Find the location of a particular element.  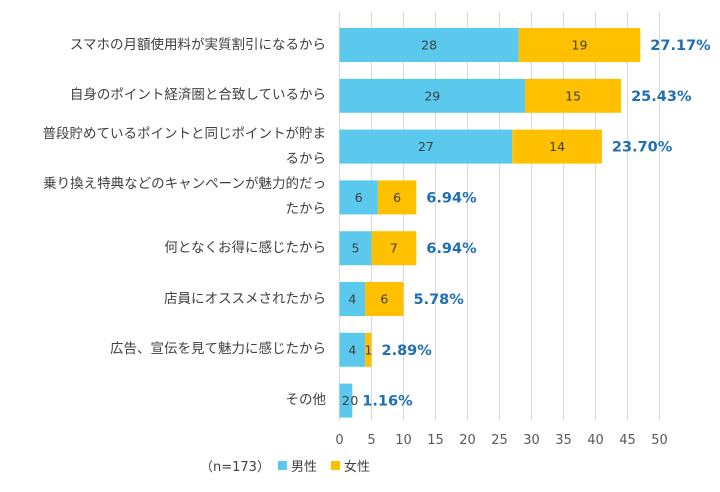

data-label: 28 is located at coordinates (429, 45).